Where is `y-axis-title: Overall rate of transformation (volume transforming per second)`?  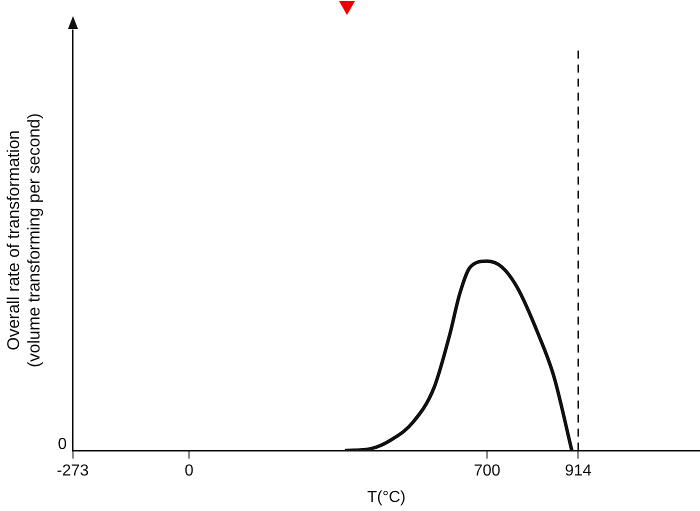
y-axis-title: Overall rate of transformation (volume transforming per second) is located at coordinates (24, 240).